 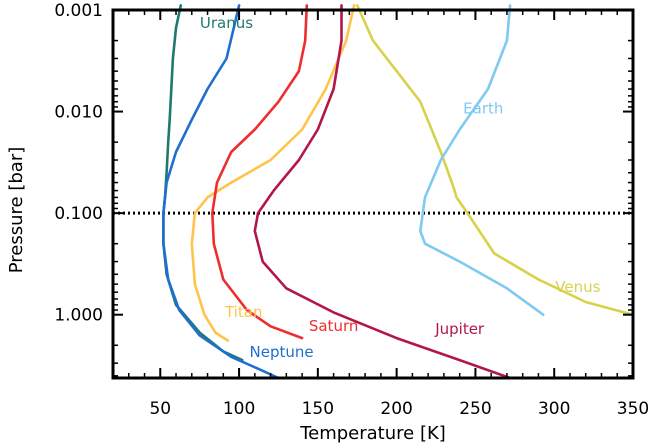 I want to click on series-line-saturn, so click(x=260, y=172).